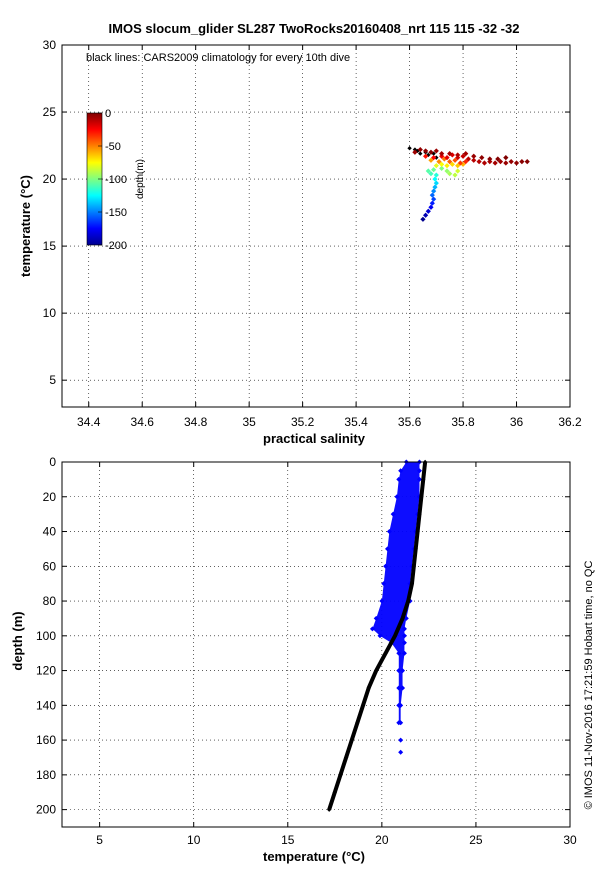 Image resolution: width=600 pixels, height=880 pixels. What do you see at coordinates (50, 112) in the screenshot?
I see `ts-y-tick-label: 25` at bounding box center [50, 112].